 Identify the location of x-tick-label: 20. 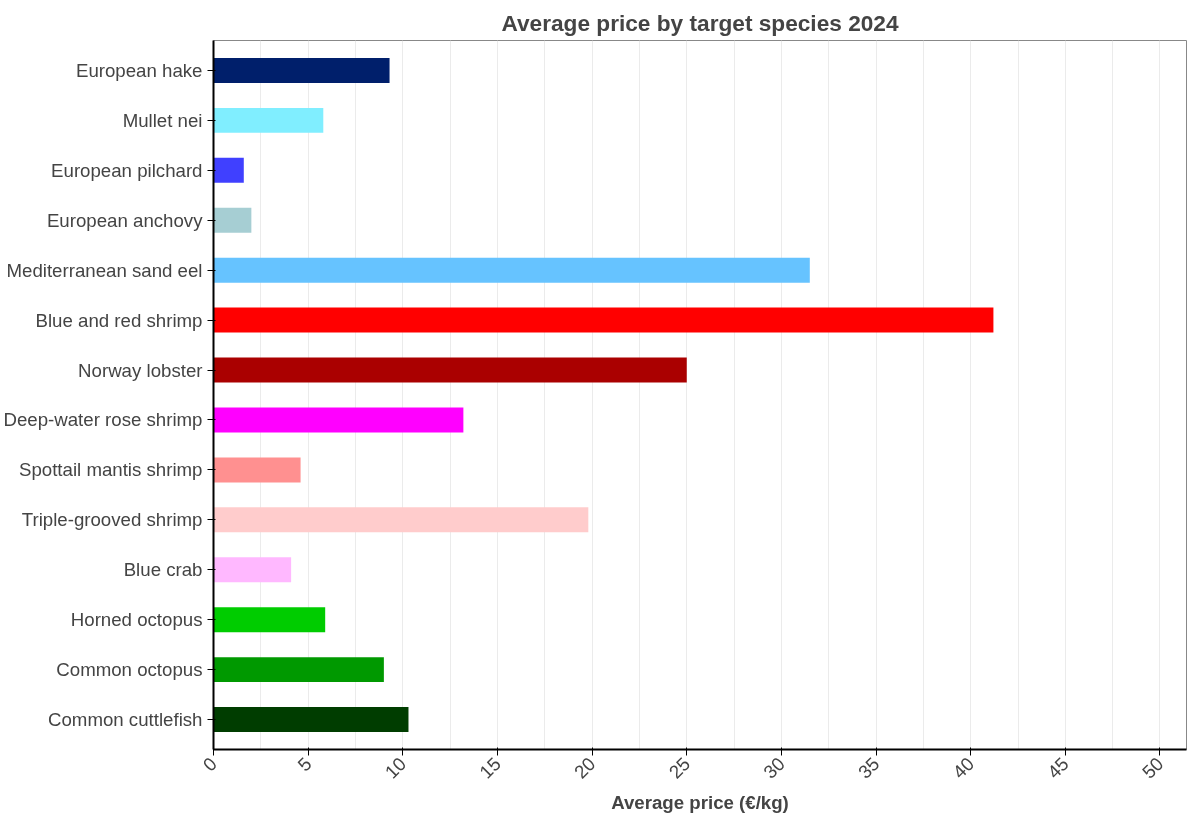
(585, 768).